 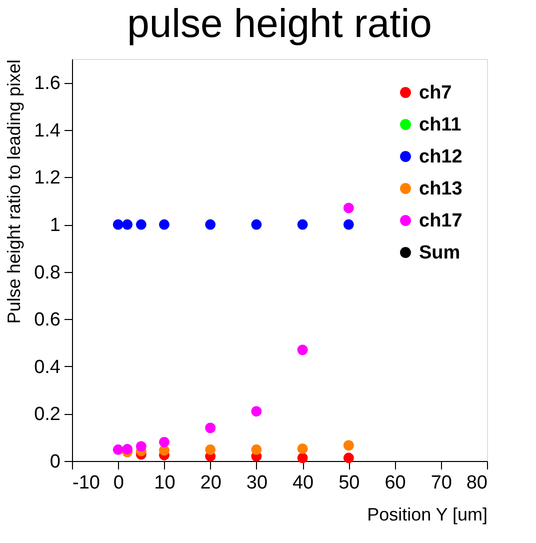 I want to click on x-tick-label: 80, so click(x=477, y=483).